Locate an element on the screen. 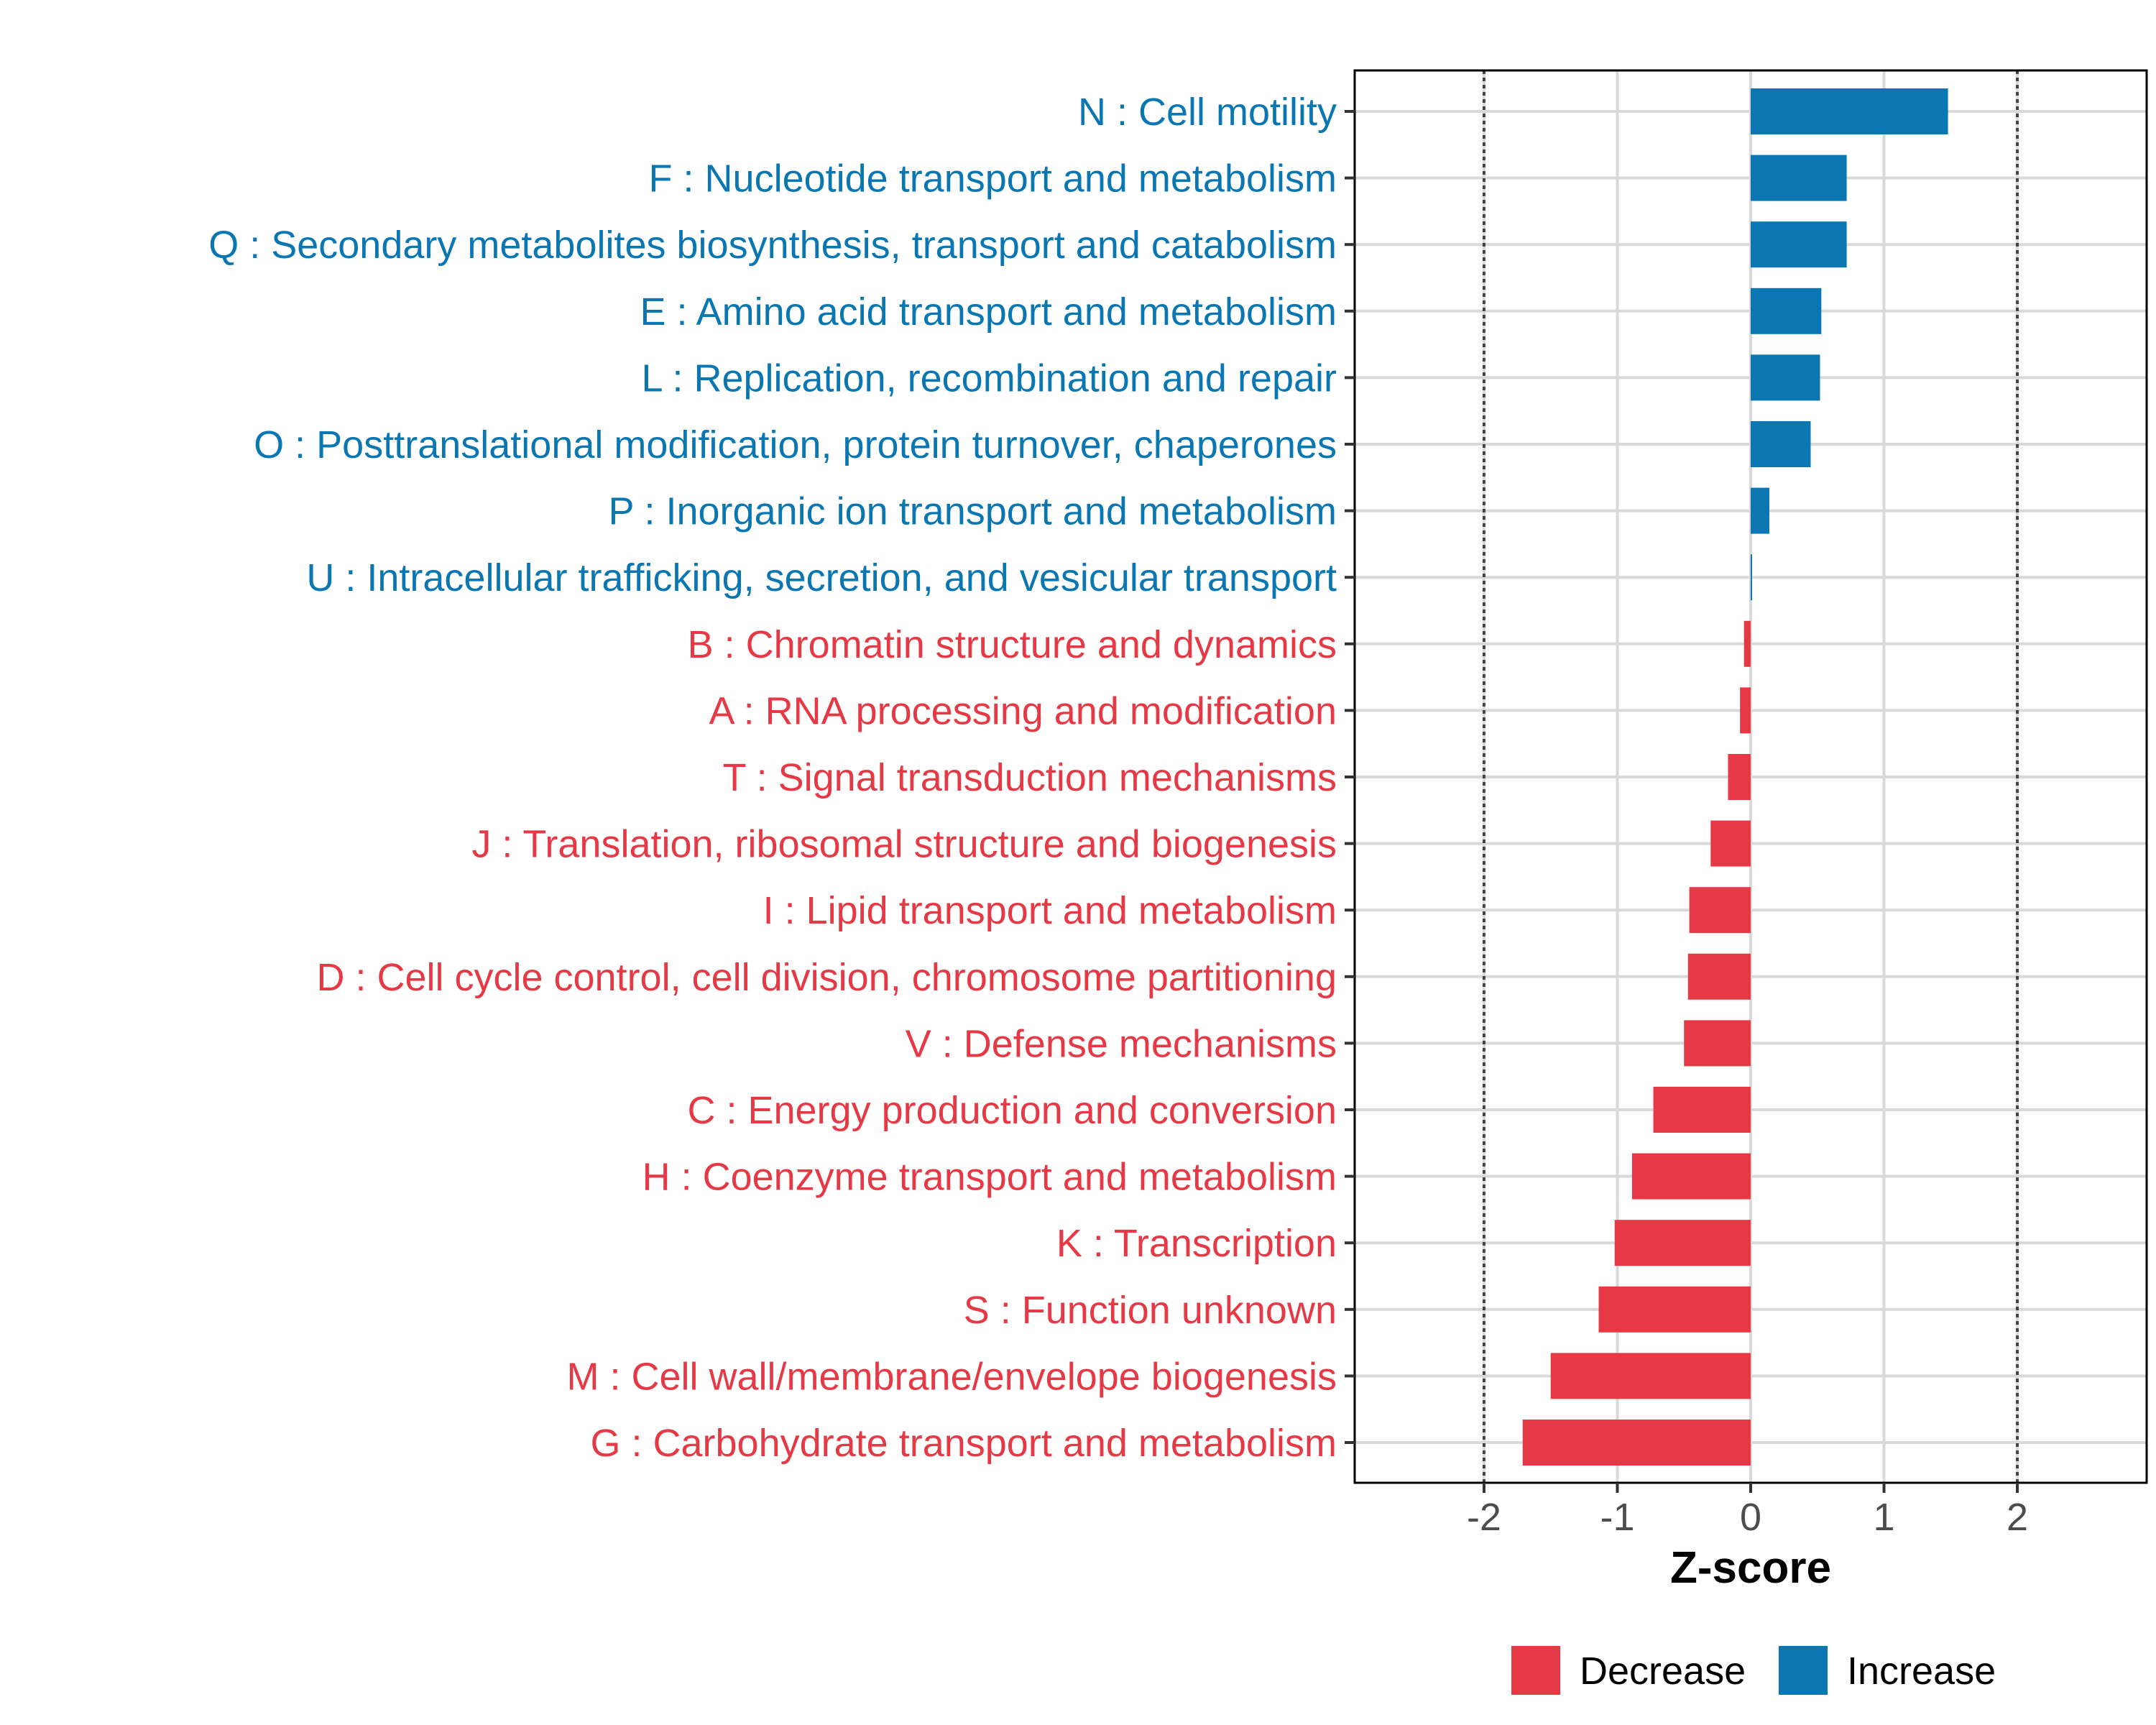 This screenshot has height=1725, width=2156. legend-swatch-increase is located at coordinates (1804, 1670).